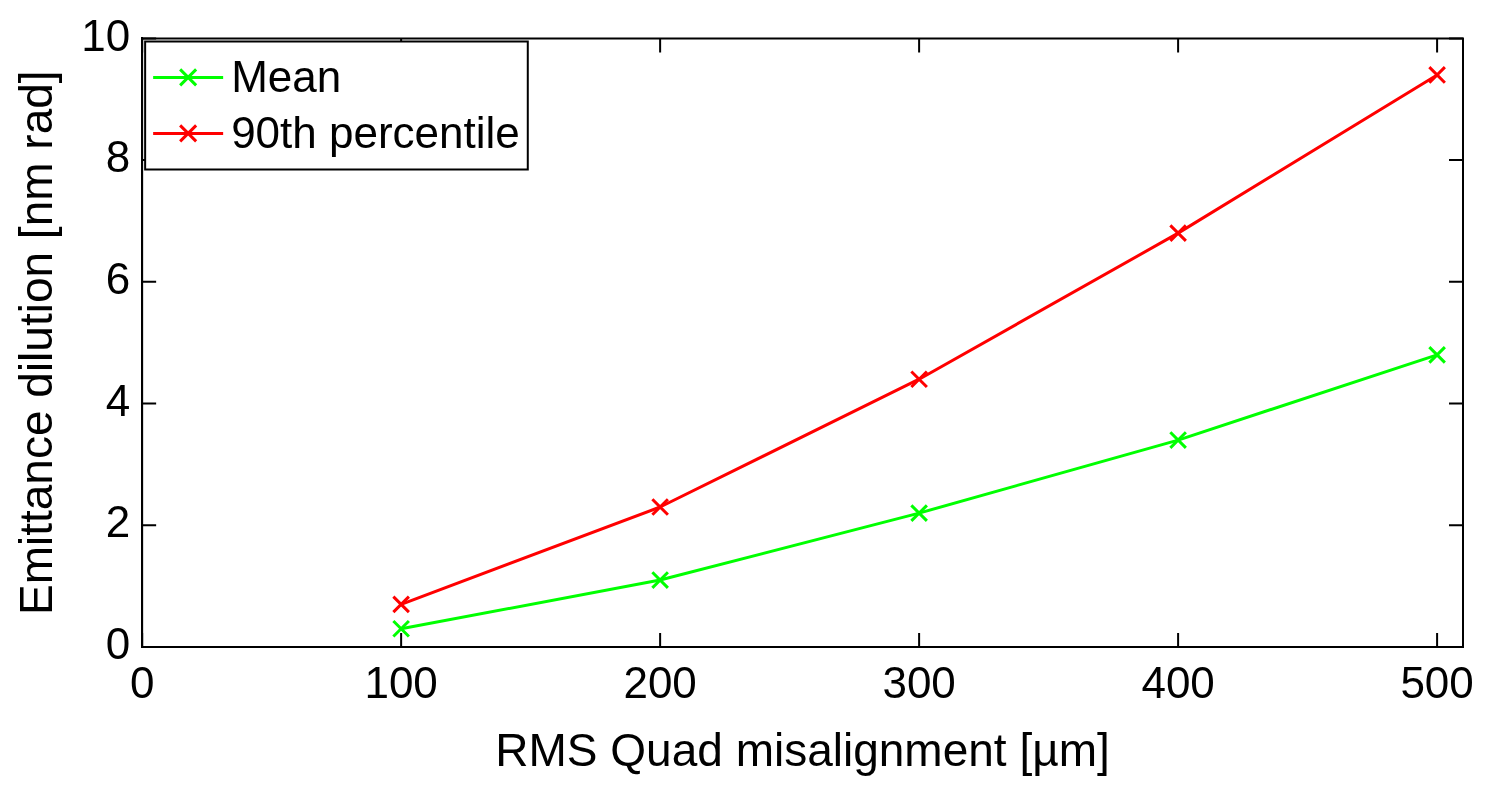 The height and width of the screenshot is (793, 1493). Describe the element at coordinates (375, 132) in the screenshot. I see `legend-label: 90th percentile` at that location.